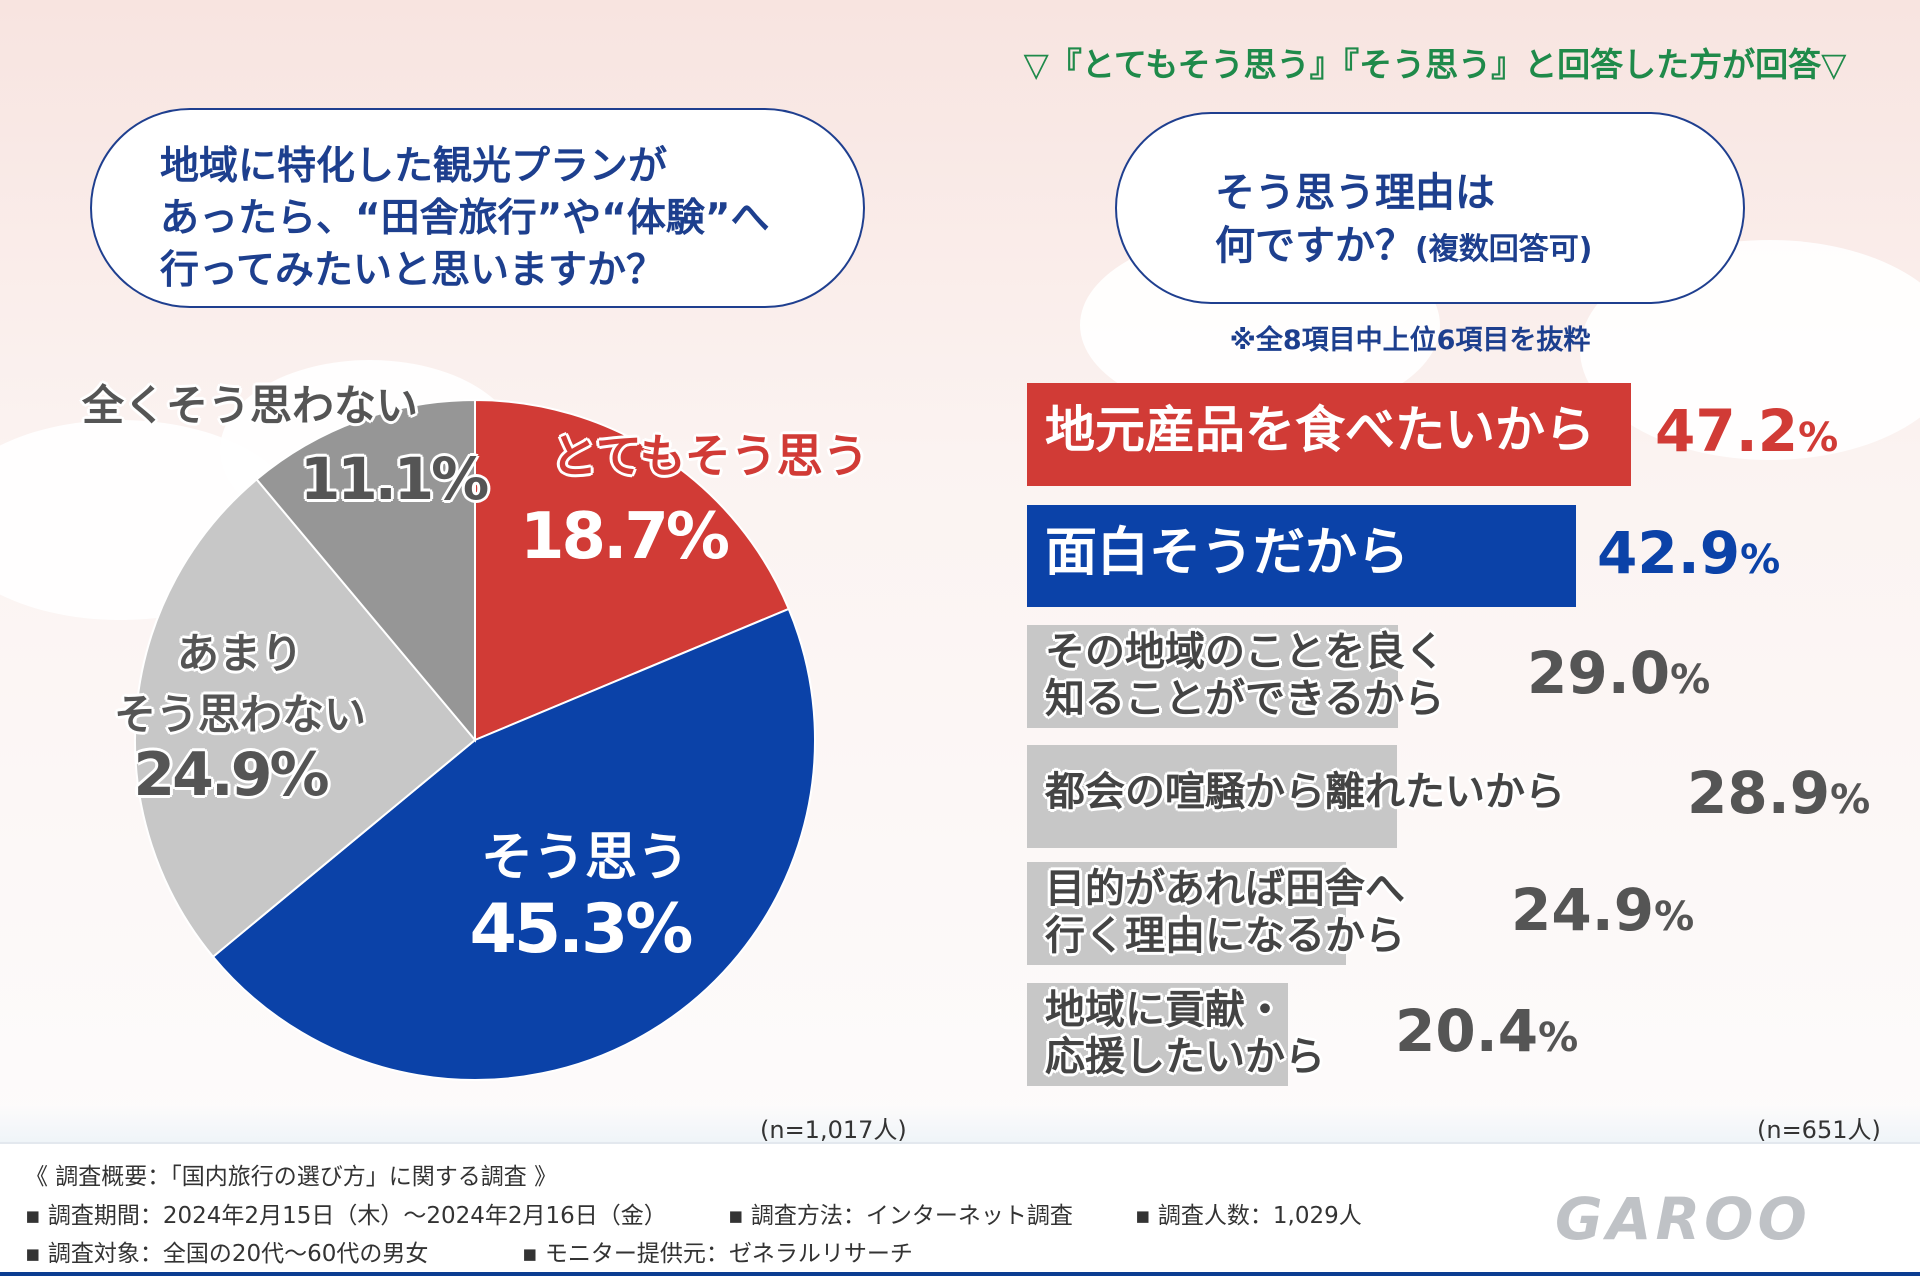 This screenshot has height=1280, width=1920. Describe the element at coordinates (249, 405) in the screenshot. I see `pie-label-not-at-all-text: 全くそう思わない` at that location.